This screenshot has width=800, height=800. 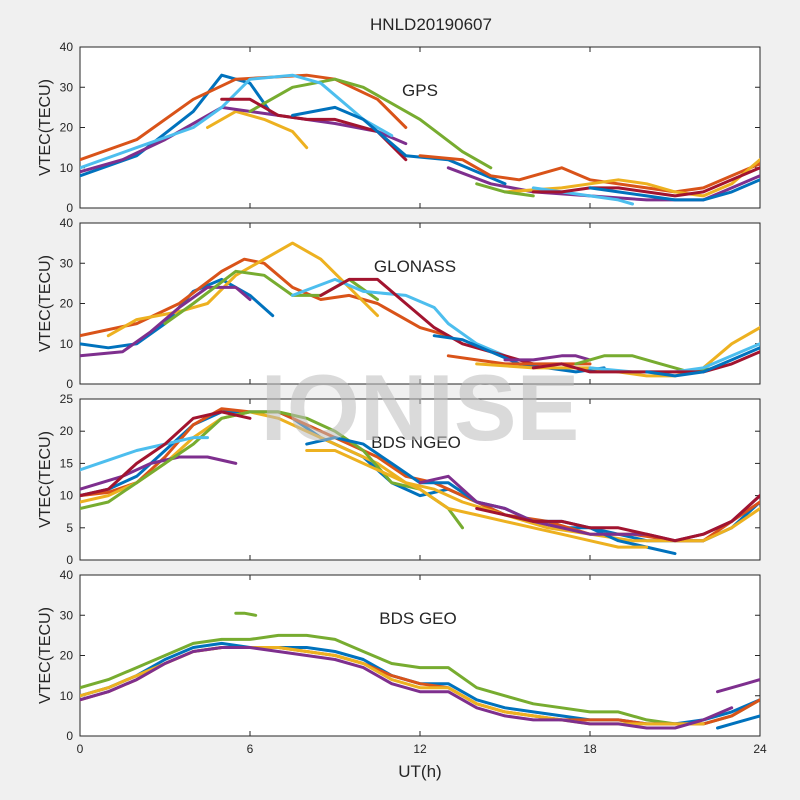 What do you see at coordinates (250, 749) in the screenshot?
I see `x-tick-label: 6` at bounding box center [250, 749].